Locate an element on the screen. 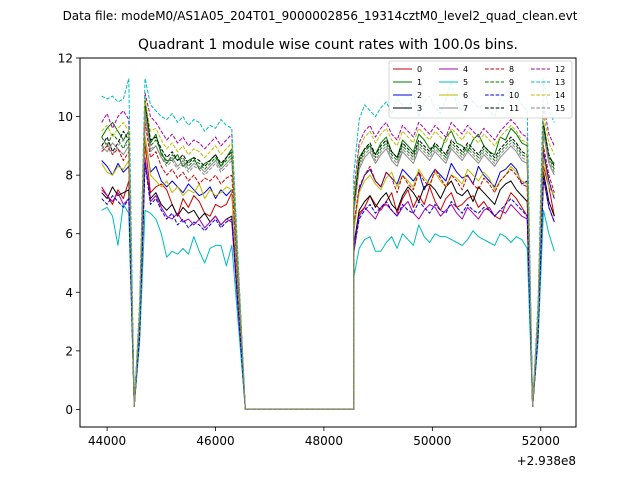 This screenshot has width=640, height=480. legend-label-5: 5 is located at coordinates (465, 82).